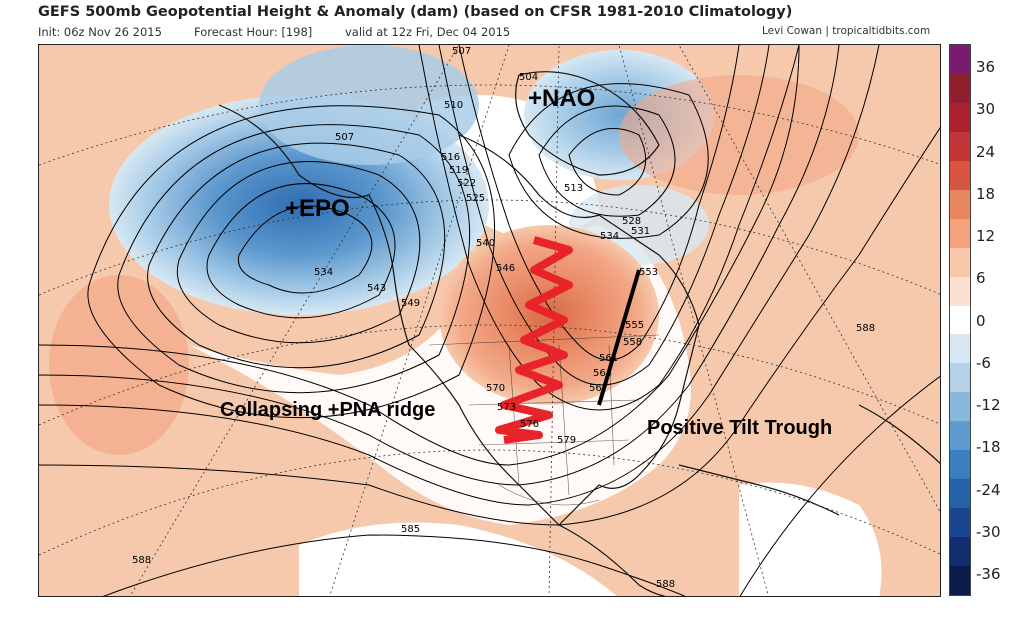 The height and width of the screenshot is (622, 1024). Describe the element at coordinates (529, 77) in the screenshot. I see `contour-label: 504` at that location.